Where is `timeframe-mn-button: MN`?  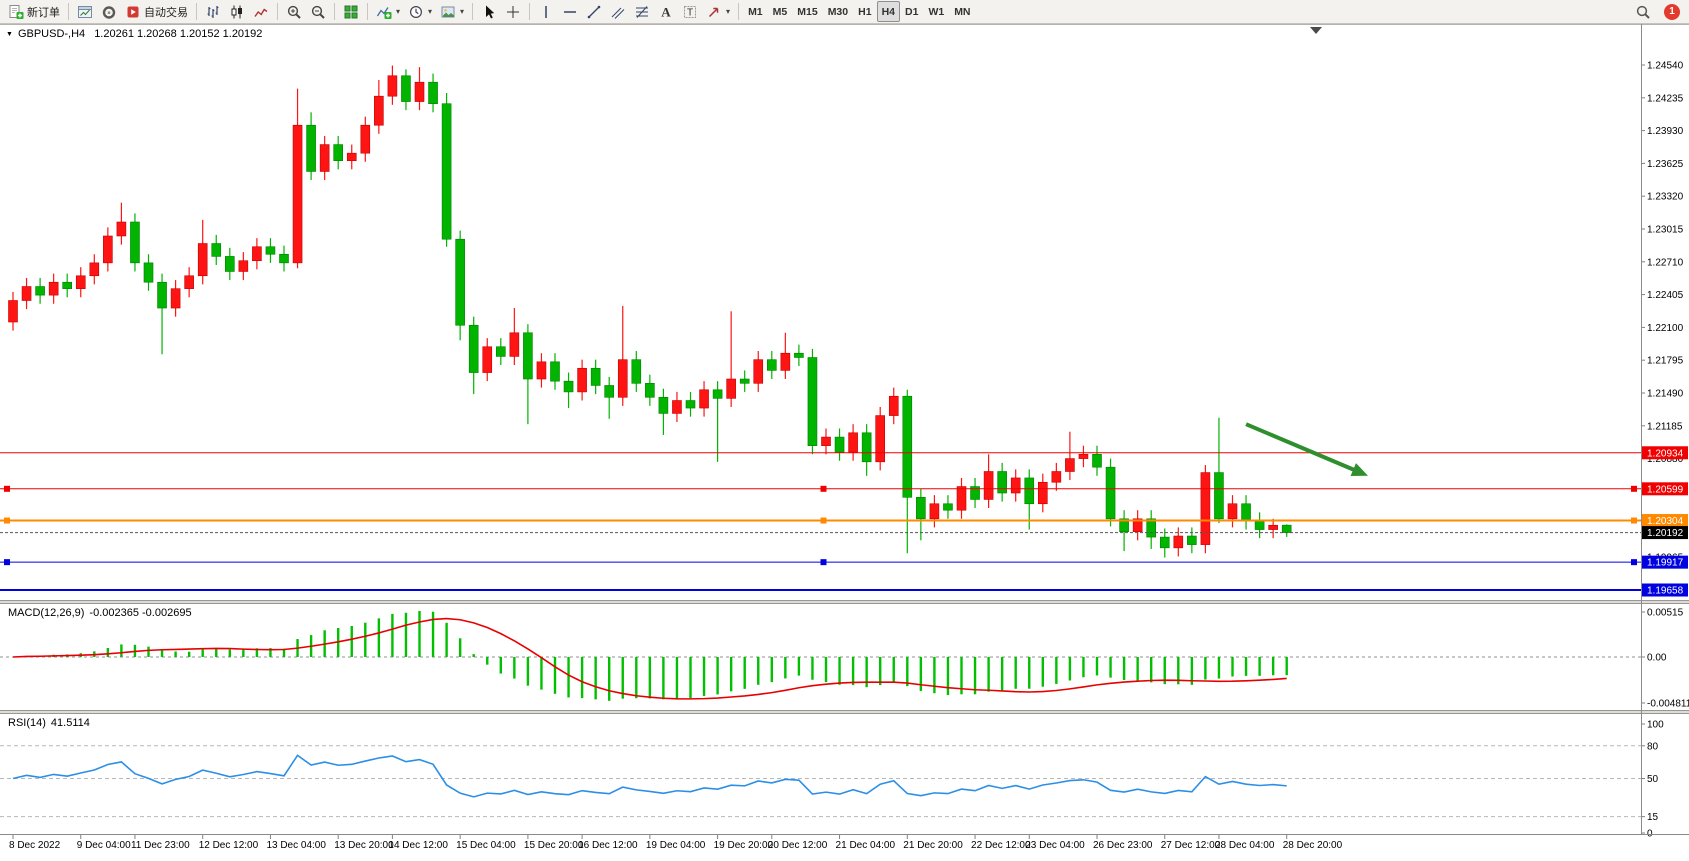 timeframe-mn-button: MN is located at coordinates (962, 11).